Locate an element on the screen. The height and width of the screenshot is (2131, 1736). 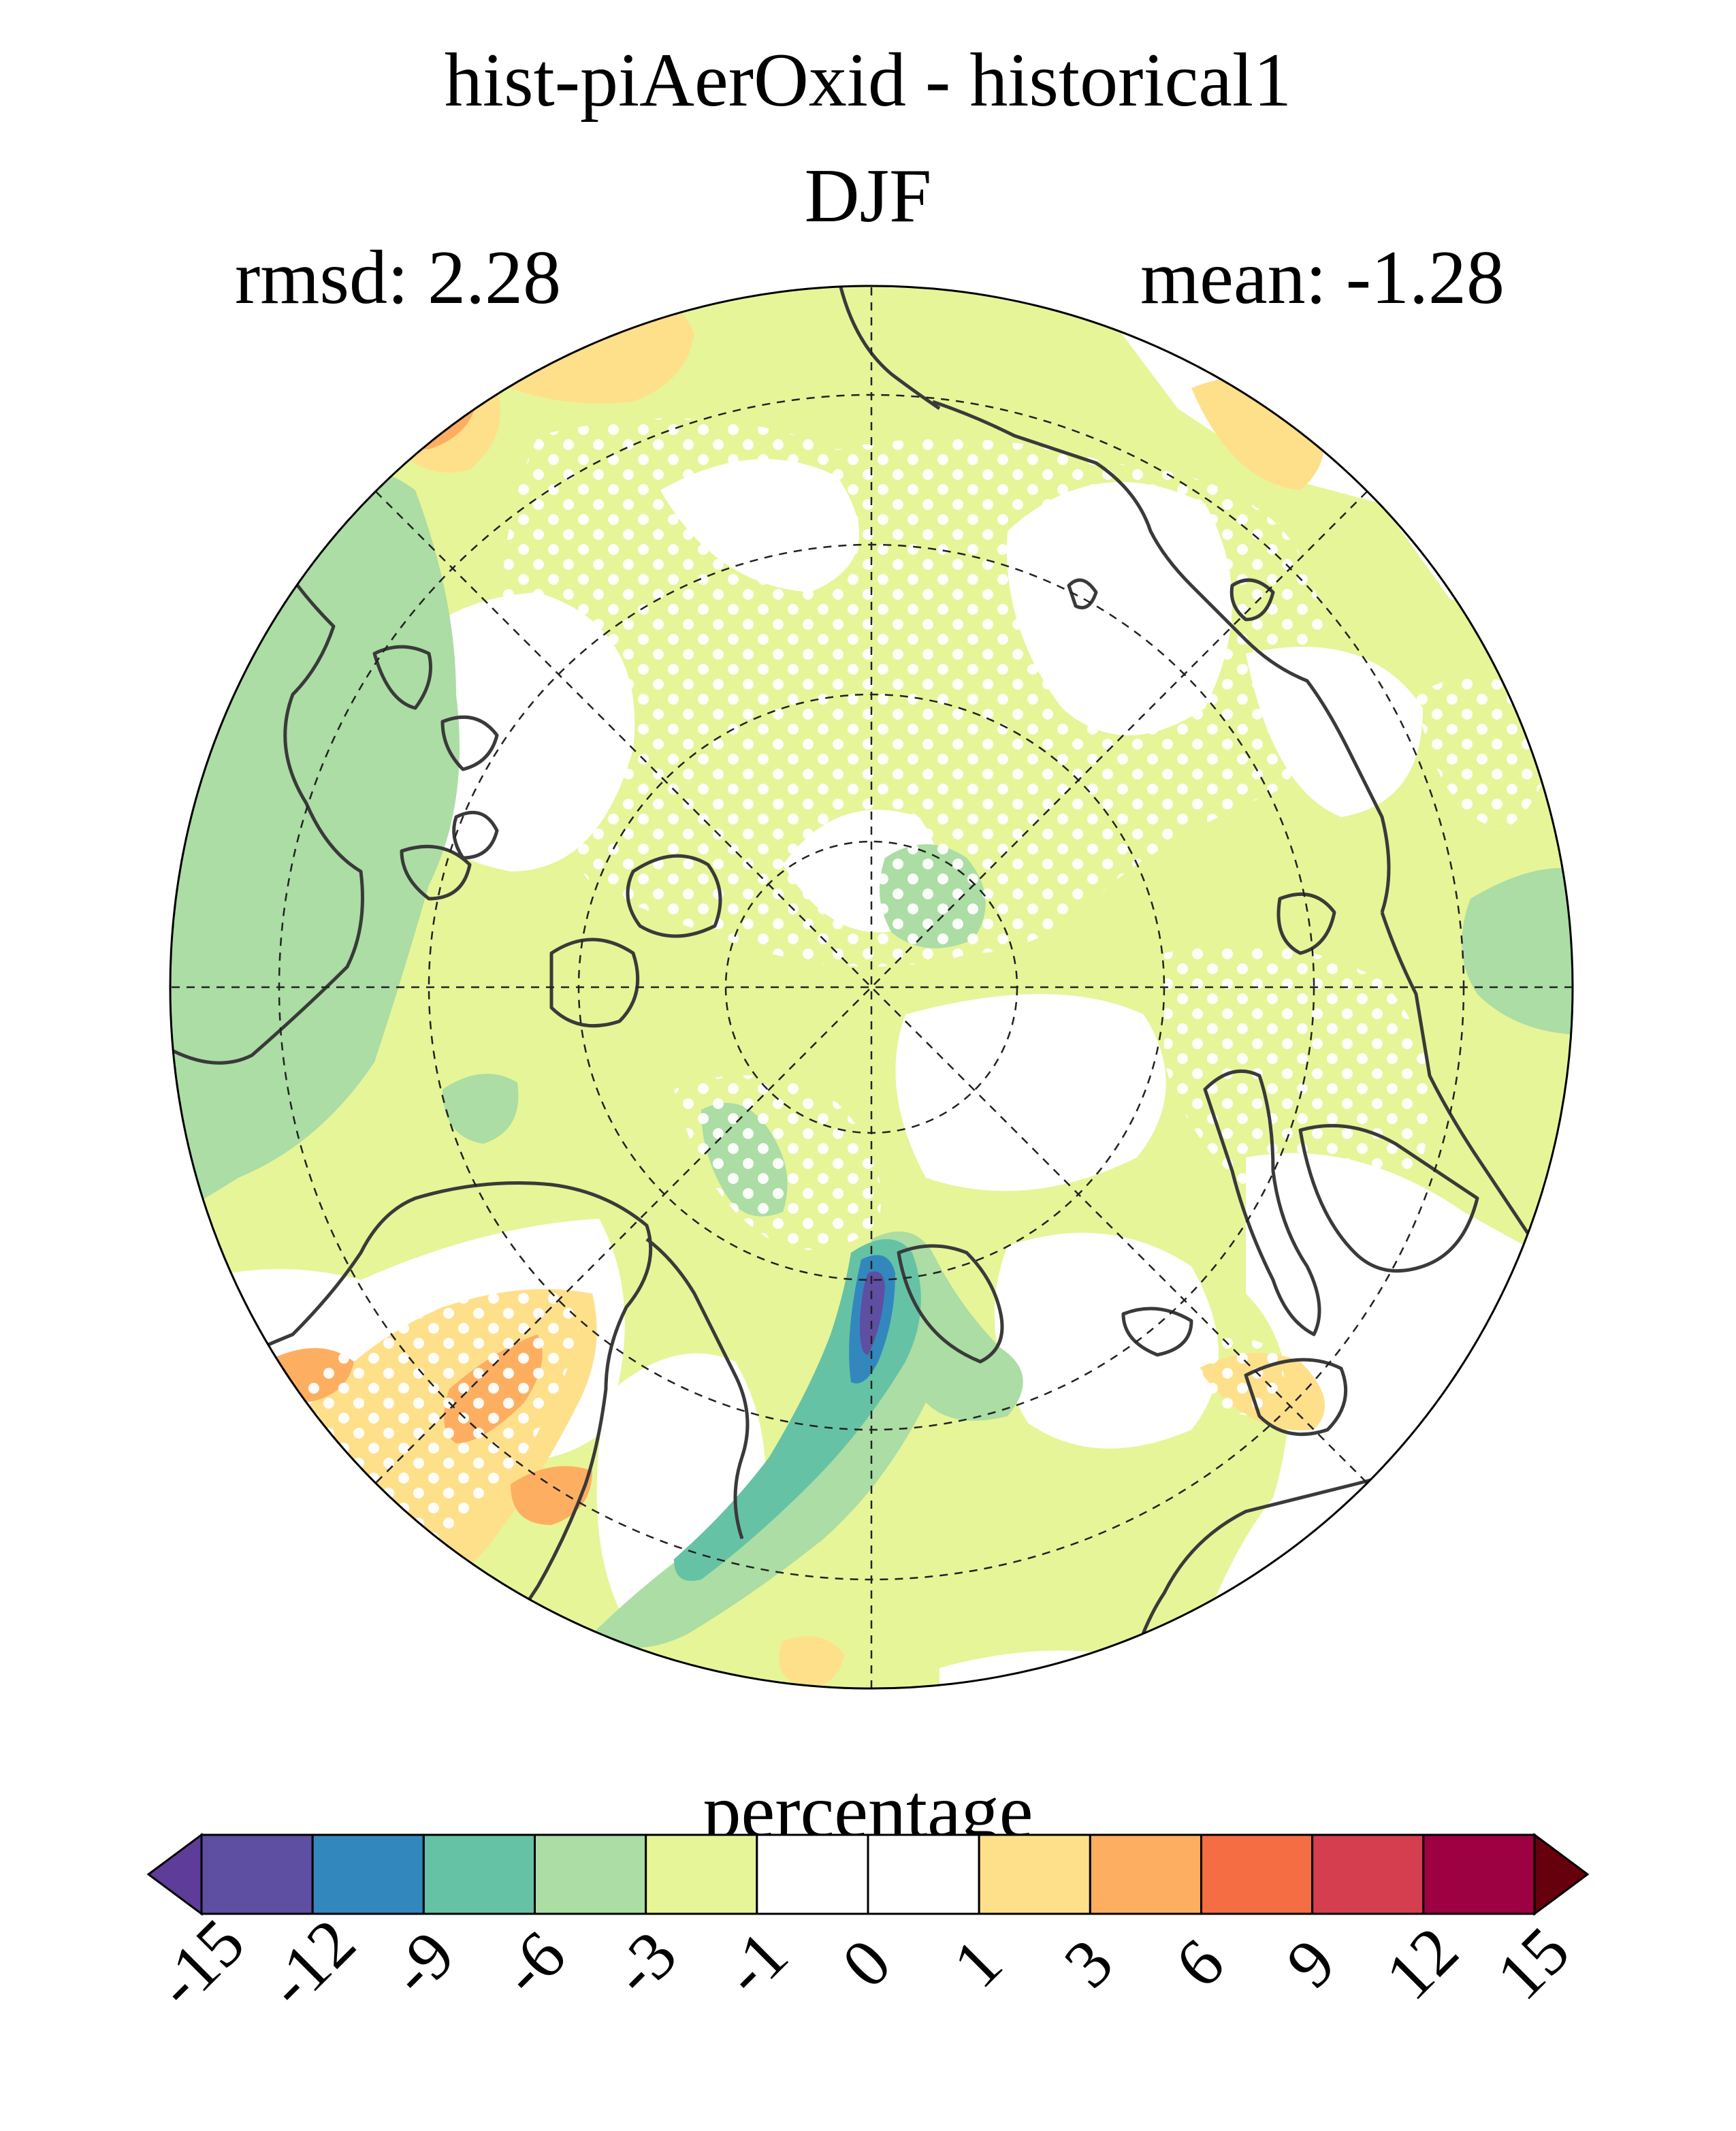
rmsd-stat: rmsd: 2.28 is located at coordinates (398, 278).